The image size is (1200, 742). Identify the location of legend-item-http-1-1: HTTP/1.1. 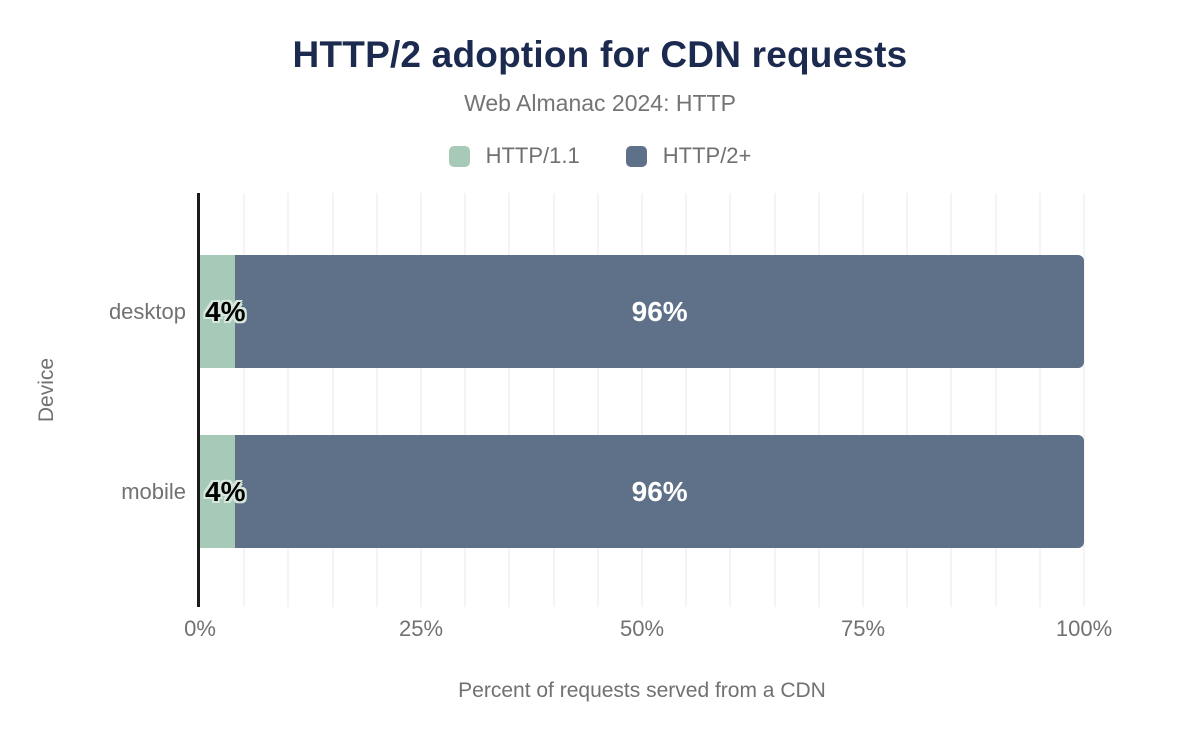
(514, 156).